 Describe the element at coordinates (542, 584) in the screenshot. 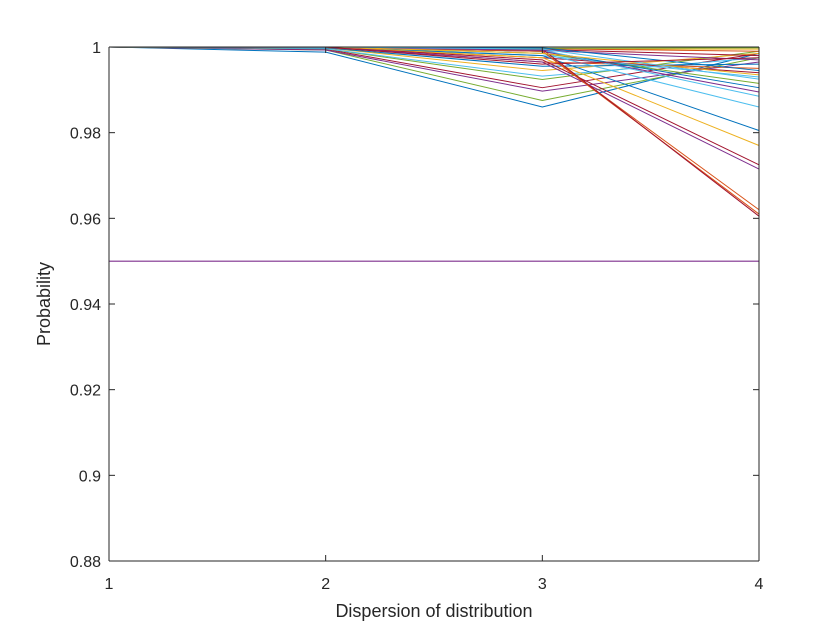

I see `x-tick-label: 3` at that location.